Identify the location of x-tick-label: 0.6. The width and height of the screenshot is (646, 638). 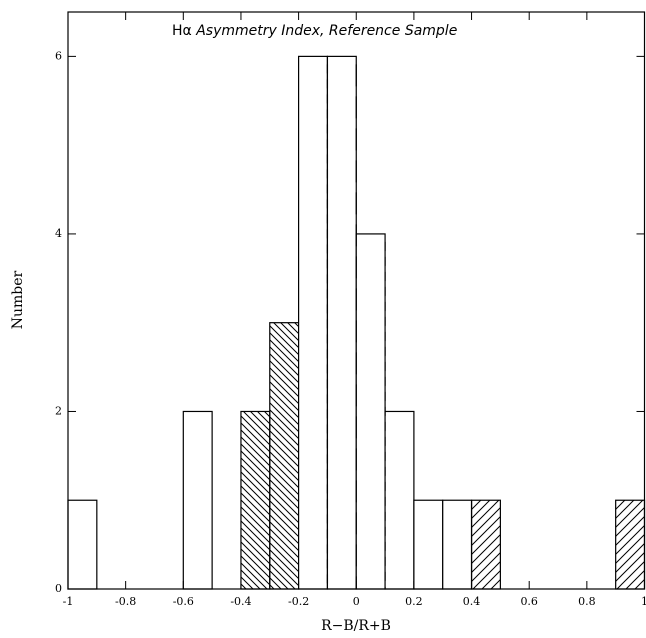
(529, 601).